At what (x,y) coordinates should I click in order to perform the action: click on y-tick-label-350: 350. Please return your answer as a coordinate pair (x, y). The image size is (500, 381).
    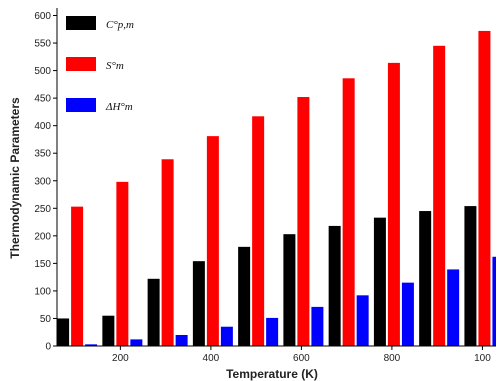
    Looking at the image, I should click on (42, 154).